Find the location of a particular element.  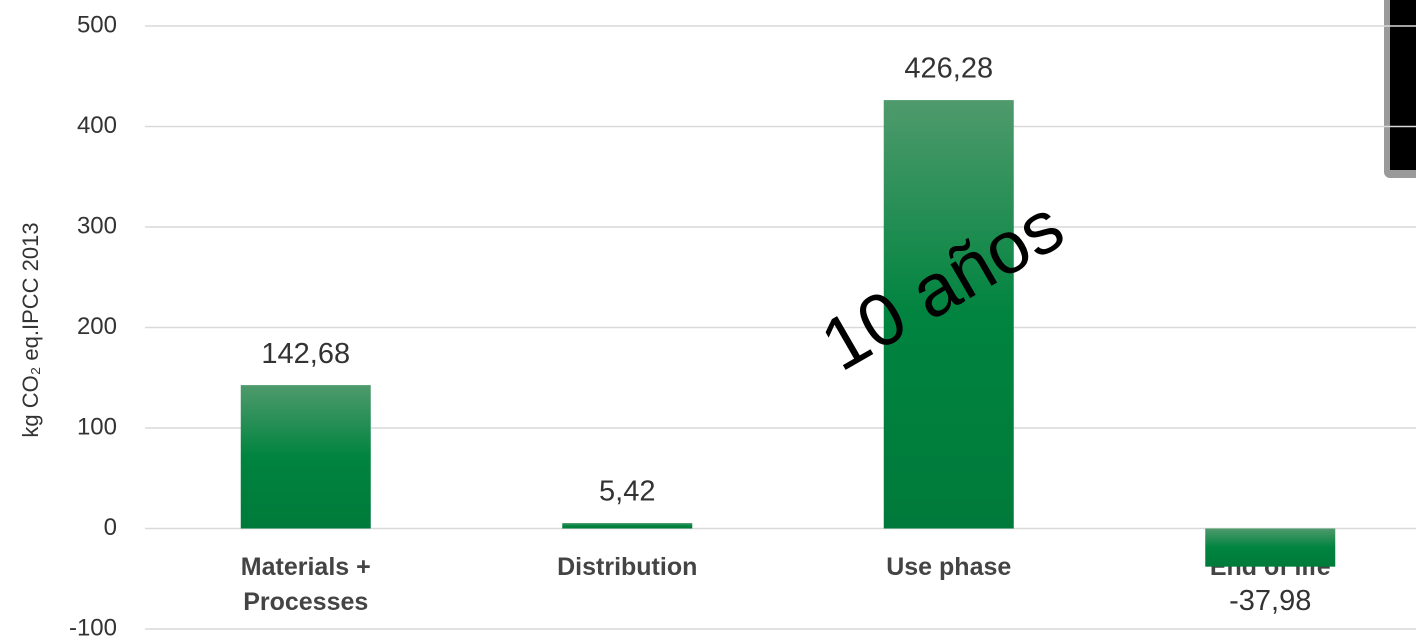

y-tick-label: 100 is located at coordinates (97, 426).